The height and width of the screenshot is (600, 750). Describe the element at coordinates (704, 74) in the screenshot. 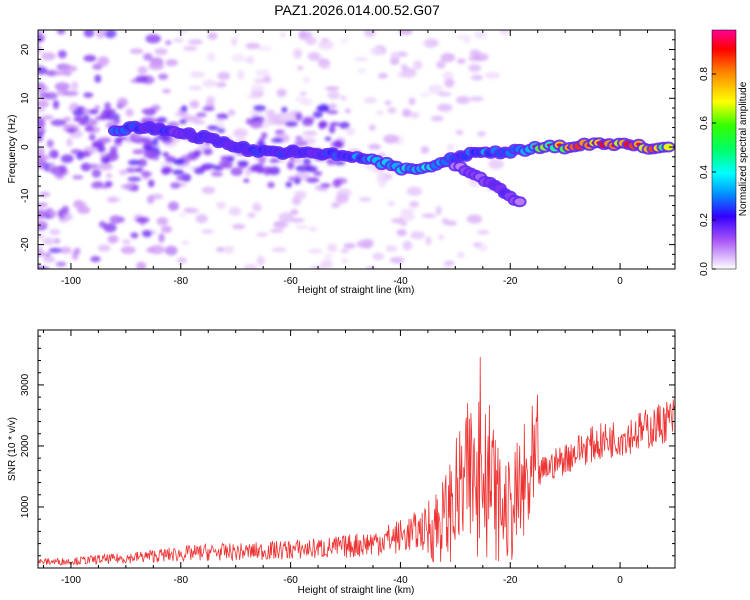

I see `colorbar-tick-0.8: 0.8` at that location.